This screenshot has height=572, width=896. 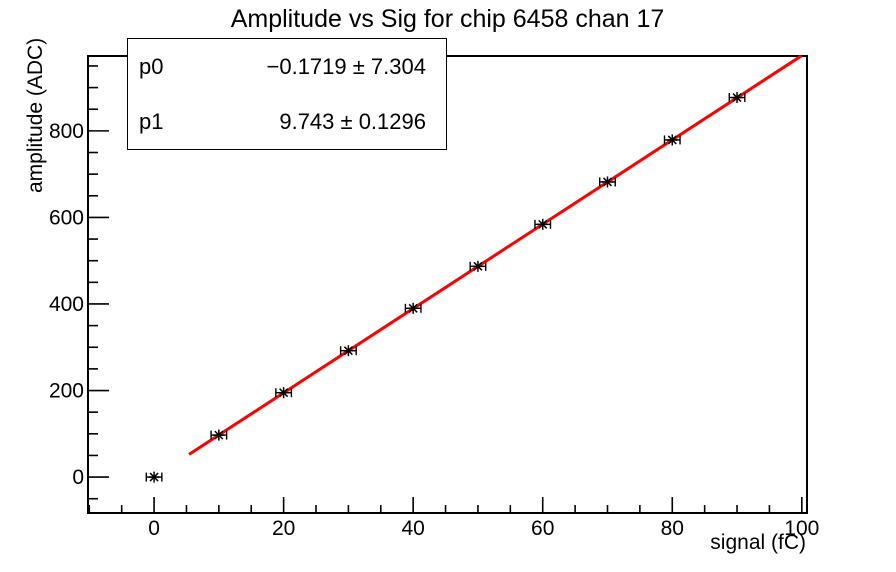 What do you see at coordinates (154, 528) in the screenshot?
I see `x-tick-label: 0` at bounding box center [154, 528].